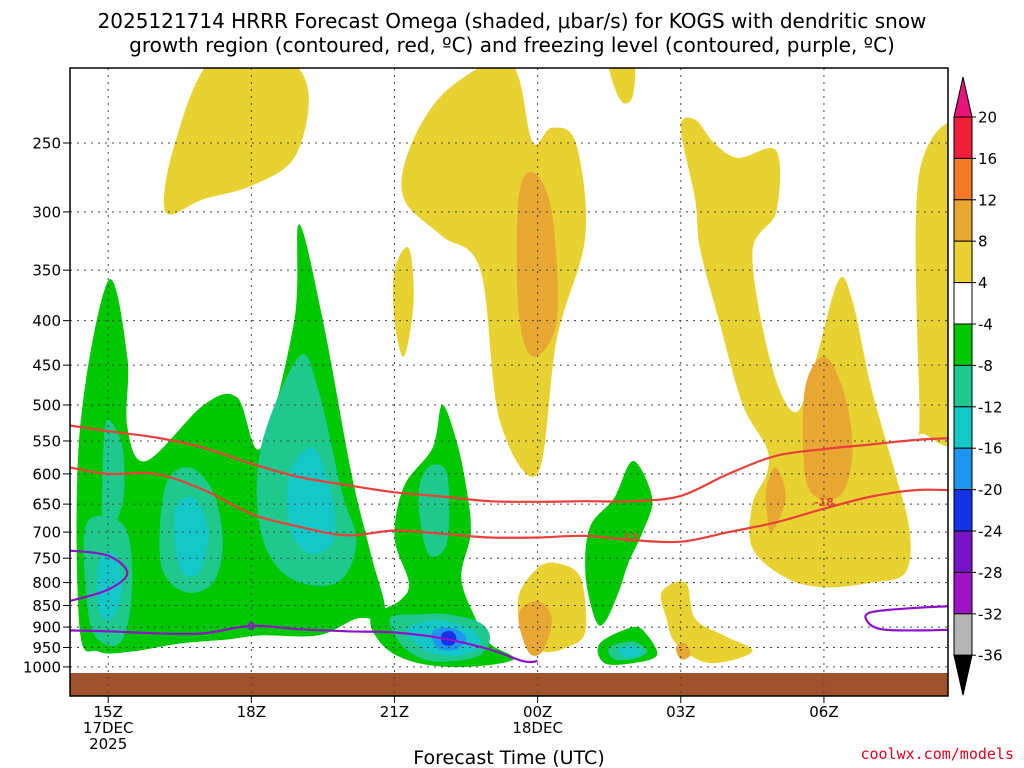  Describe the element at coordinates (978, 386) in the screenshot. I see `colorbar: 20 16 12 8 4 -4 -8 -12 -16 -20 -24 -28 -32 -36` at that location.